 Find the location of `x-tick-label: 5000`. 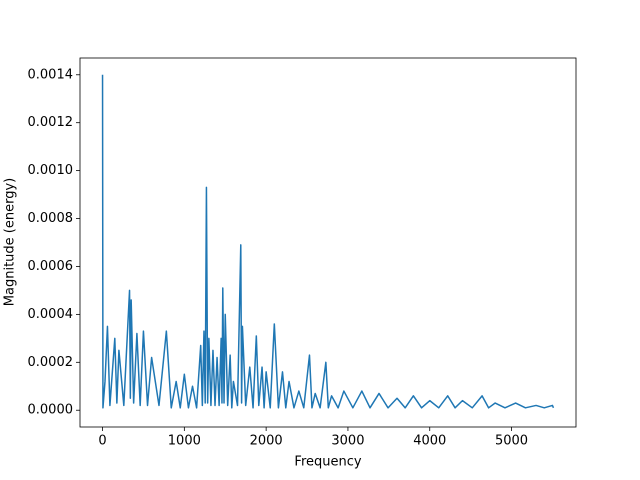

x-tick-label: 5000 is located at coordinates (511, 441).